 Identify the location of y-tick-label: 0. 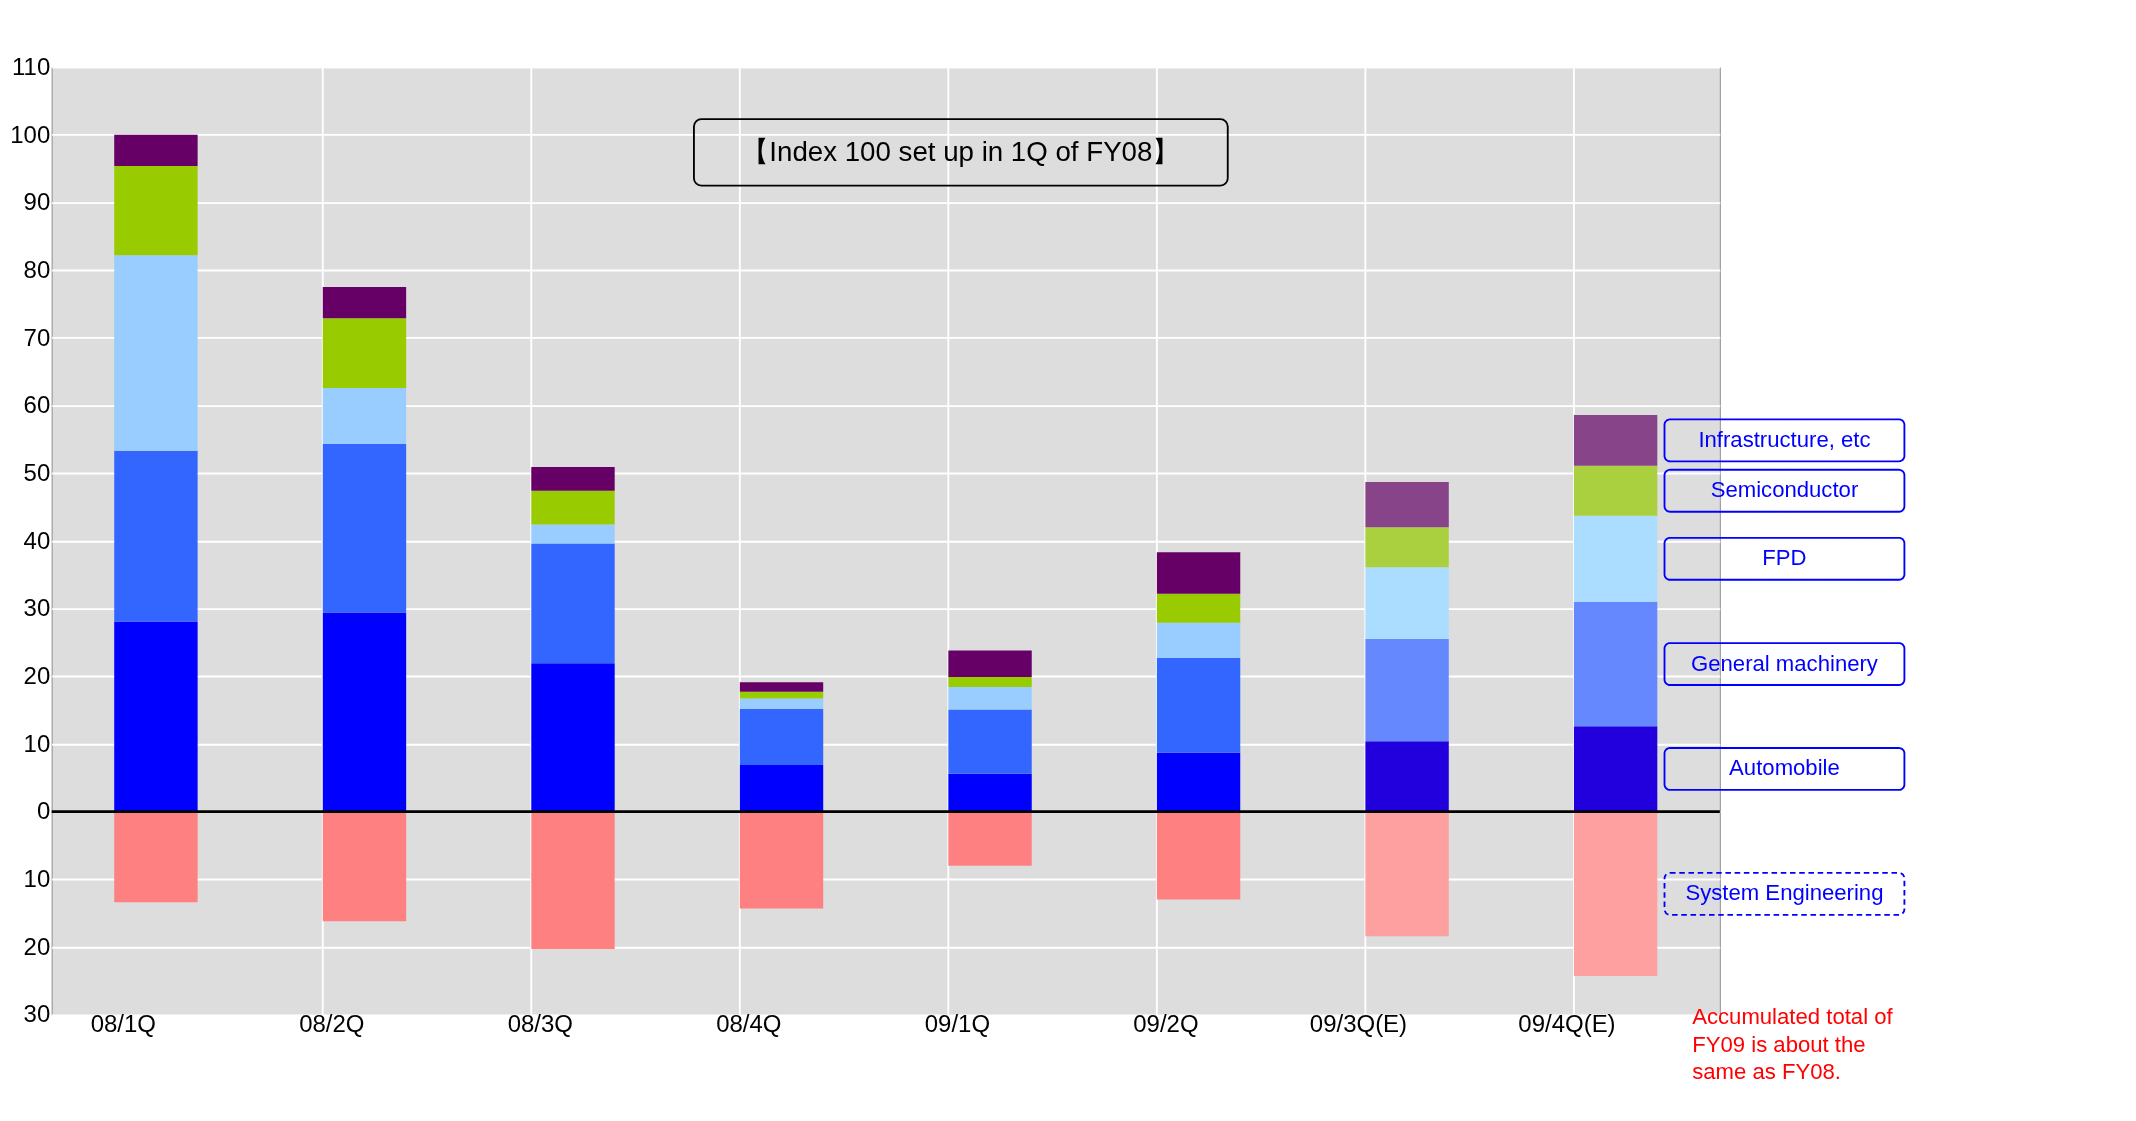
(43, 811).